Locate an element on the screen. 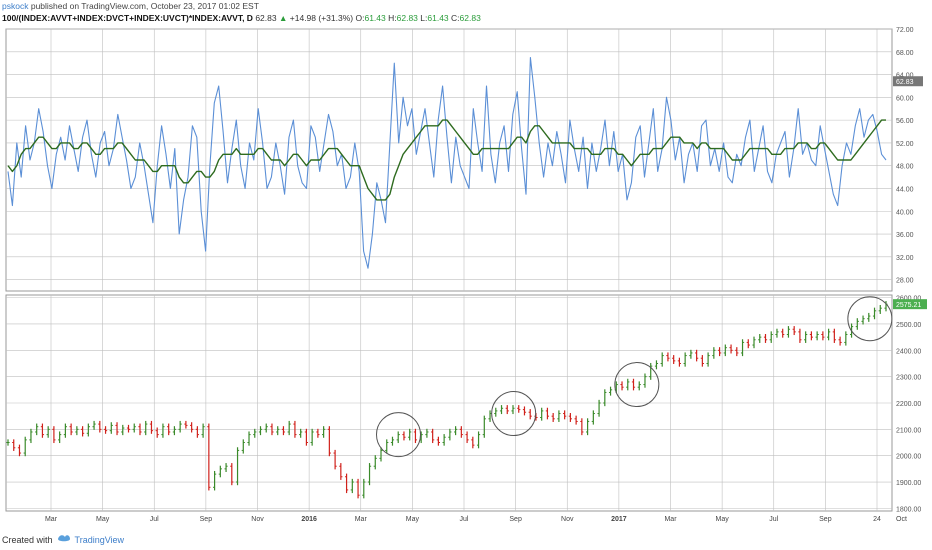 This screenshot has height=550, width=932. price-change: +14.98 (+31.3%) is located at coordinates (321, 18).